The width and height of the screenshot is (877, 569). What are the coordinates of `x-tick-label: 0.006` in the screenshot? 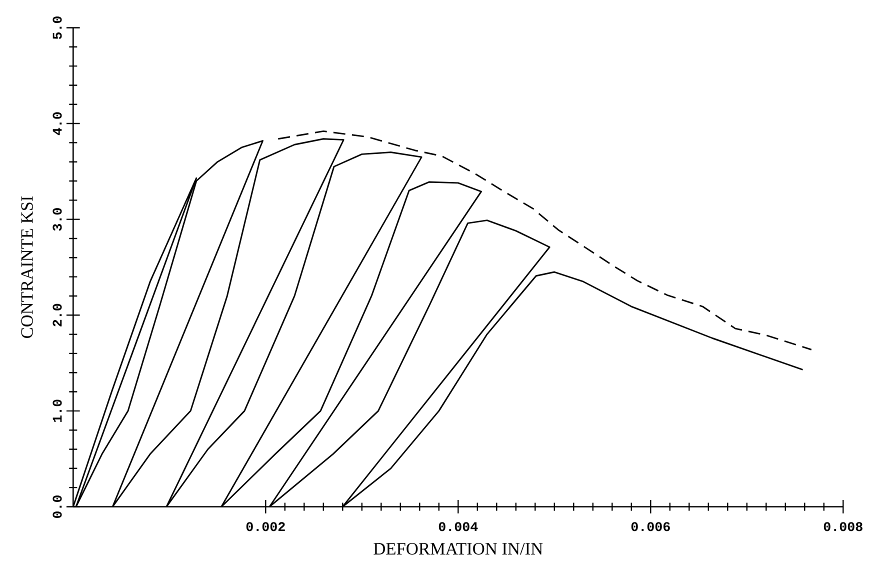 It's located at (650, 527).